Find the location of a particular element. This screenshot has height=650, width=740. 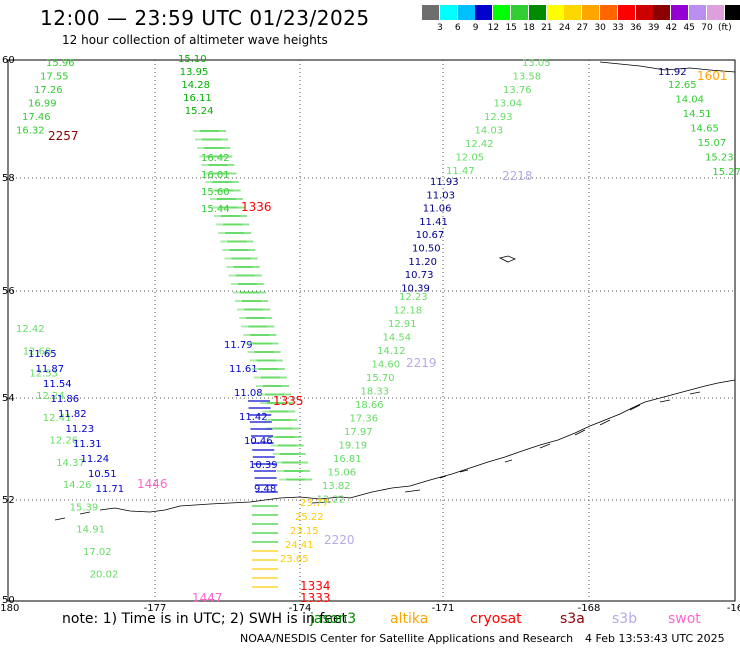

swh-value: 16.42 is located at coordinates (215, 158).